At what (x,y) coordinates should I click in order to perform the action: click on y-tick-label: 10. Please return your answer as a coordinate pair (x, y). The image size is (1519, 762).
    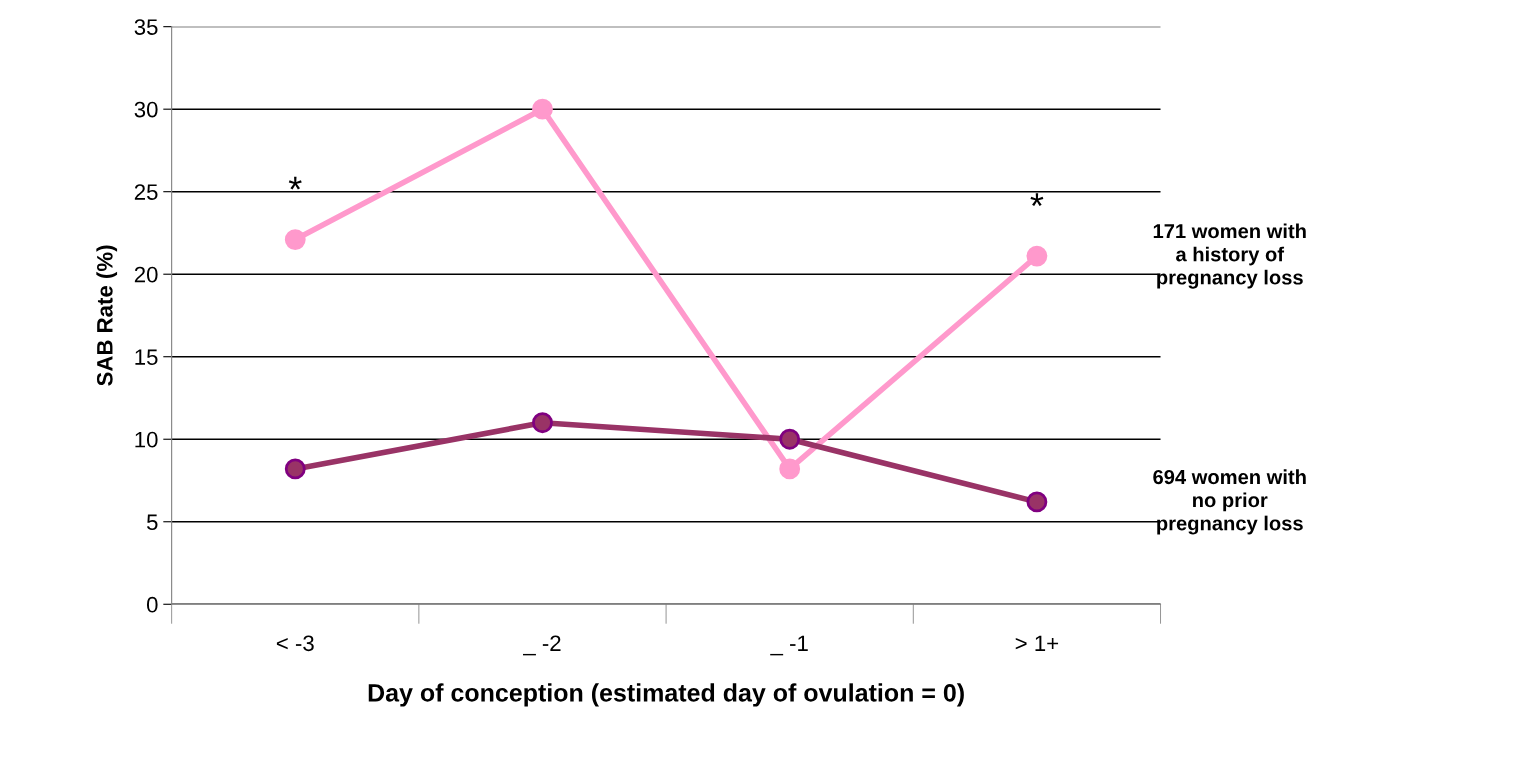
    Looking at the image, I should click on (146, 439).